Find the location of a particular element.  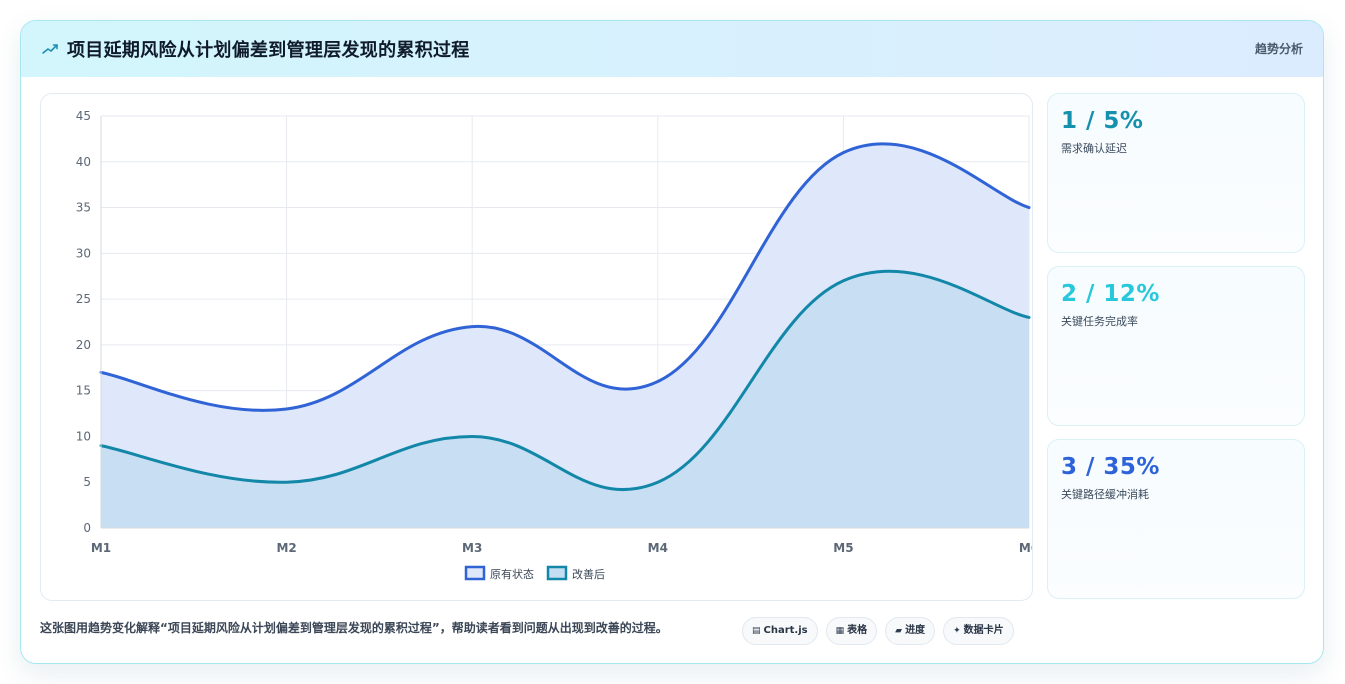

stat-value: 2 / 12% is located at coordinates (1110, 294).